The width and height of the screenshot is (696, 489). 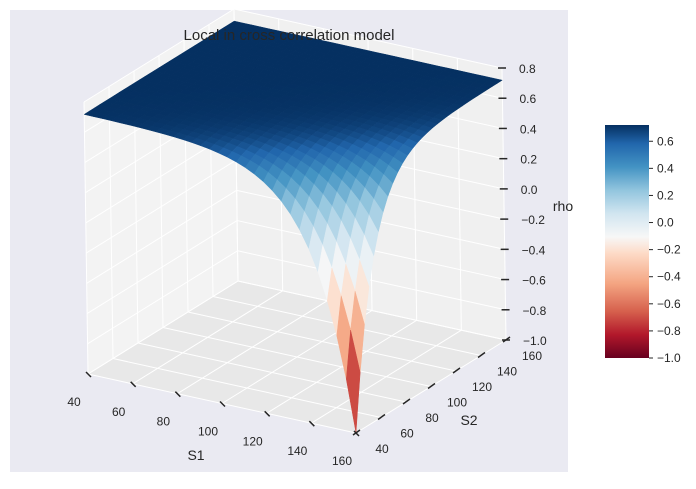 I want to click on surface-patch, so click(x=353, y=382).